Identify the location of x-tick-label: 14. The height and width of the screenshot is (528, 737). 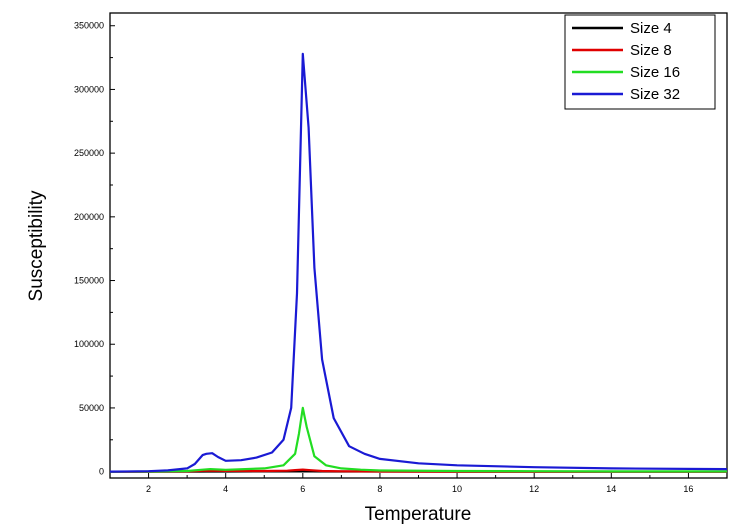
(611, 489).